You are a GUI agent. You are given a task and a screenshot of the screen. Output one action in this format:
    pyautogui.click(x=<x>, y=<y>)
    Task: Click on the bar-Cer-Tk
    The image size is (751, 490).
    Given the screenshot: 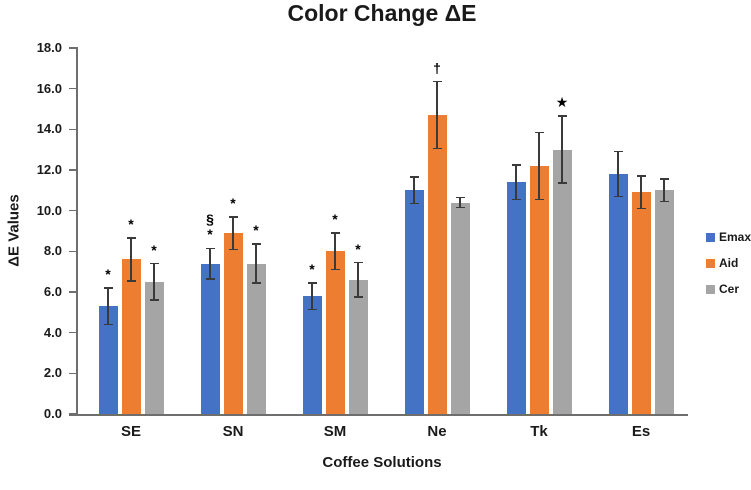 What is the action you would take?
    pyautogui.click(x=562, y=281)
    